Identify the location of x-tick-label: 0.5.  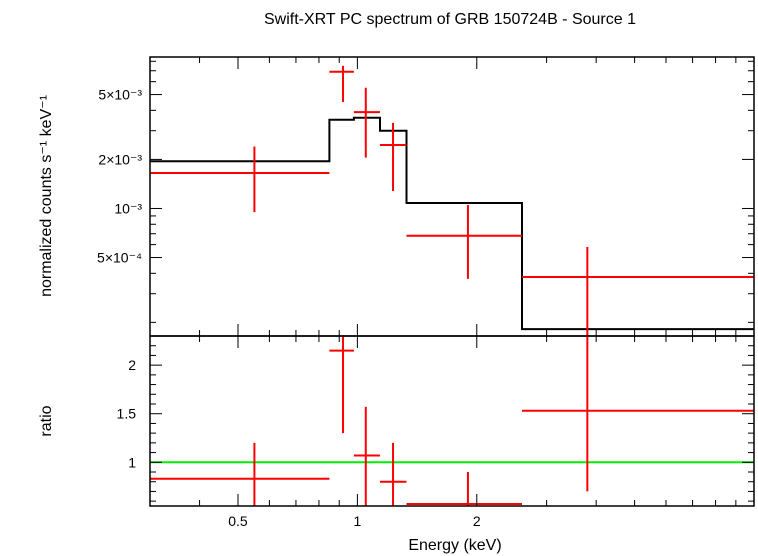
(238, 521).